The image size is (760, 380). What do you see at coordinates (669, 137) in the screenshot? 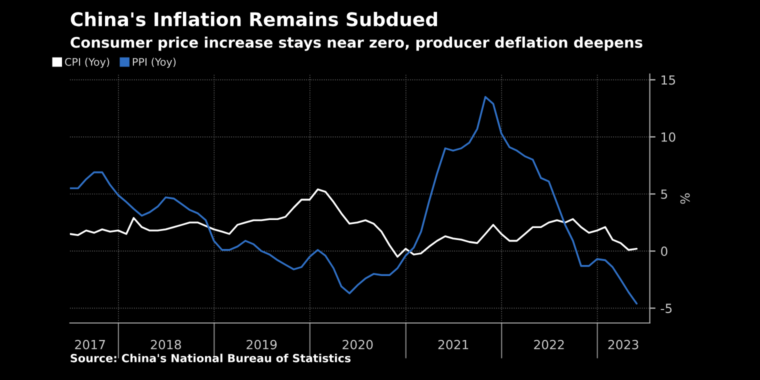
I see `y-tick-label: 10` at bounding box center [669, 137].